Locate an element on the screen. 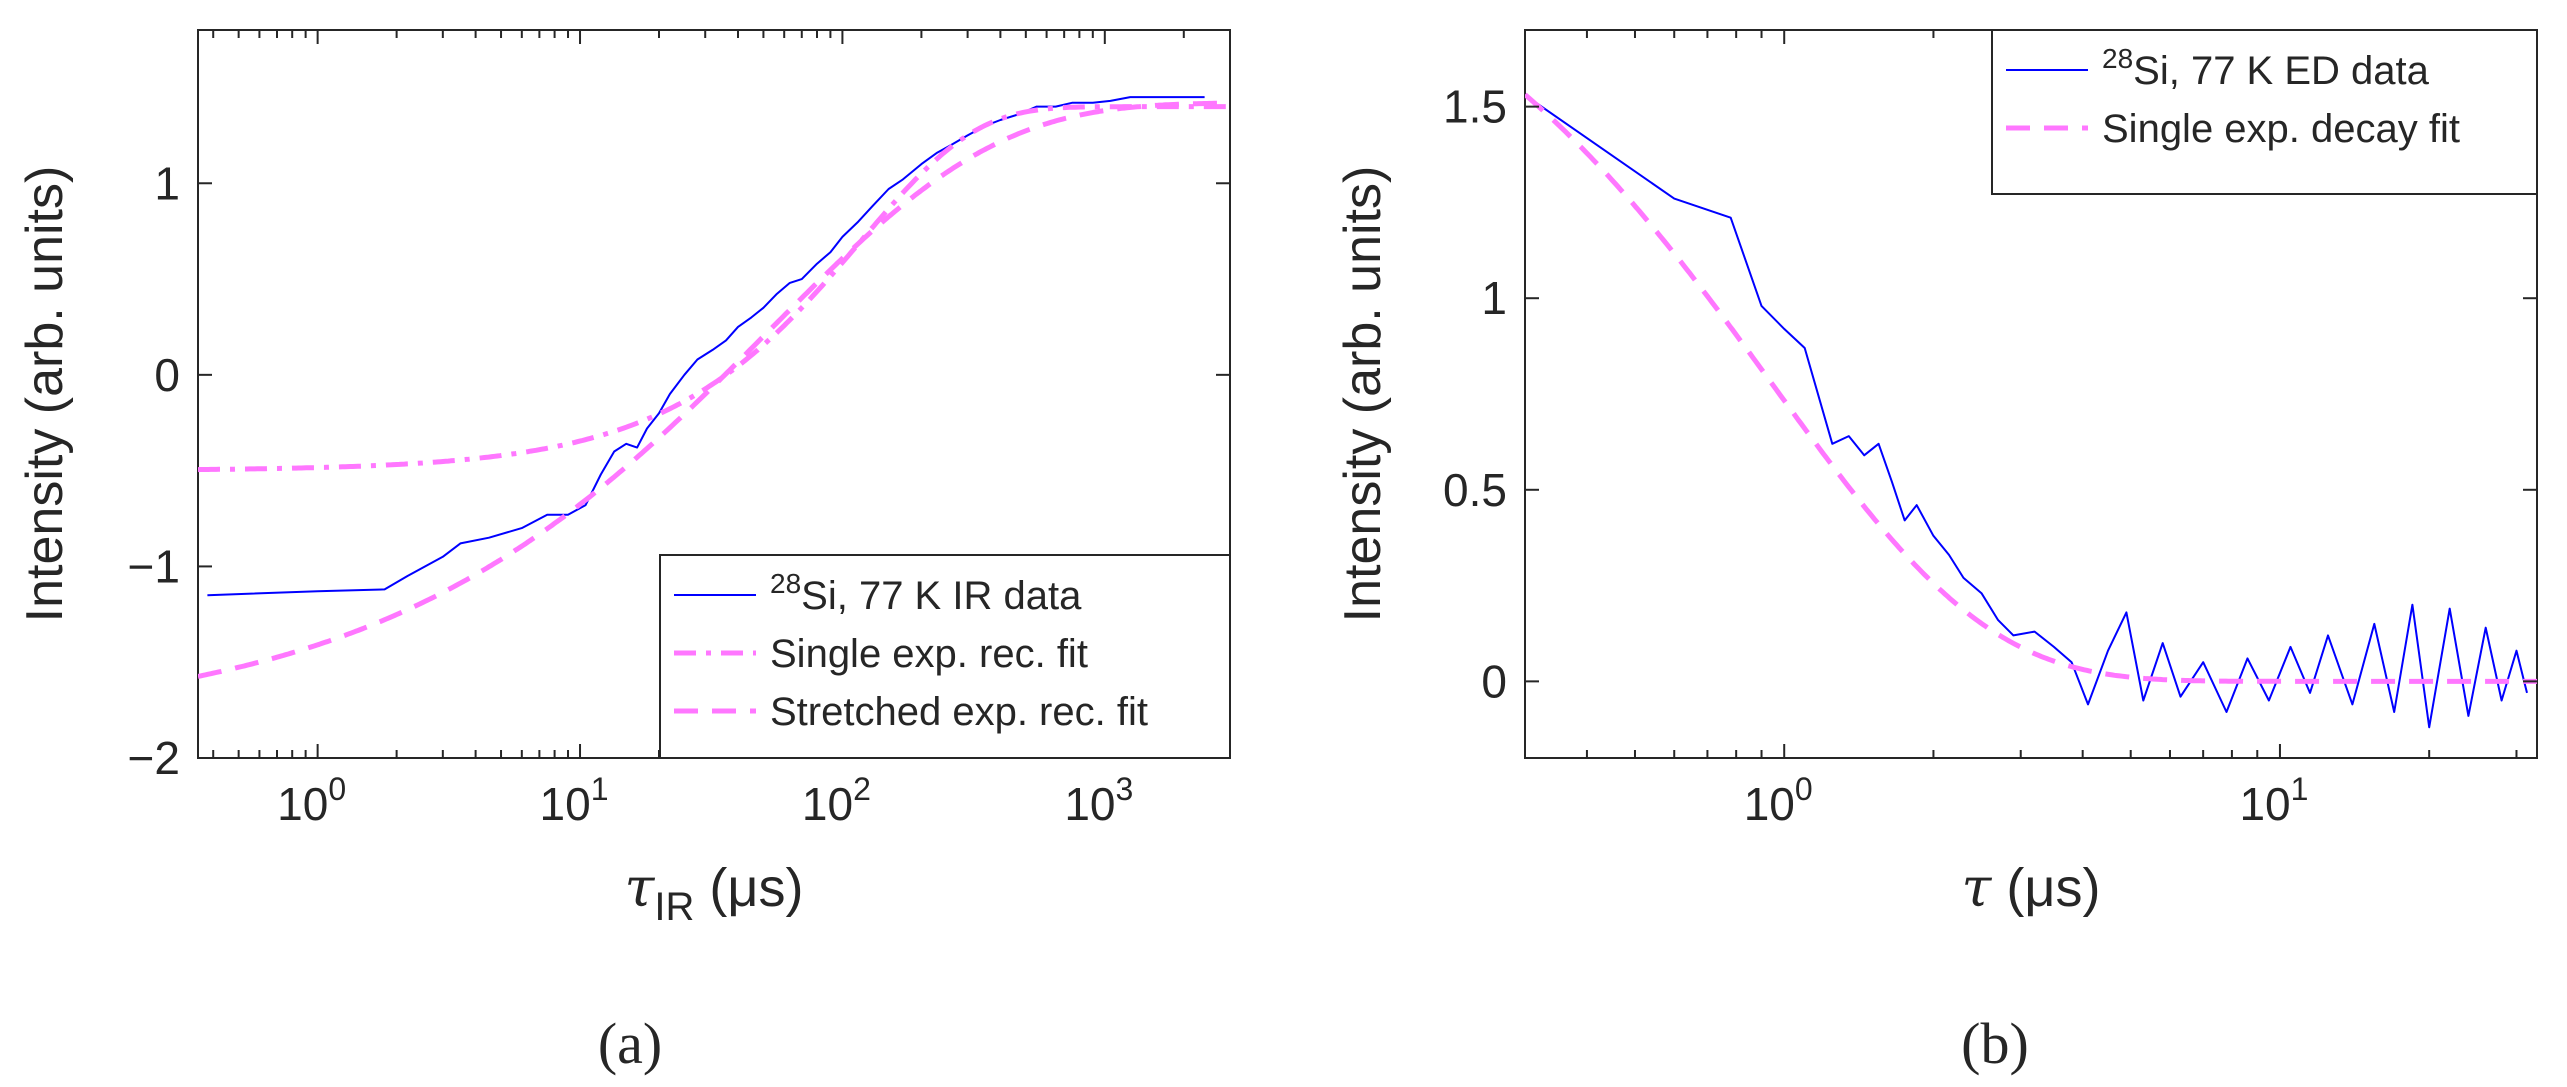 The width and height of the screenshot is (2567, 1087). legend-entry: Single exp. rec. fit is located at coordinates (929, 654).